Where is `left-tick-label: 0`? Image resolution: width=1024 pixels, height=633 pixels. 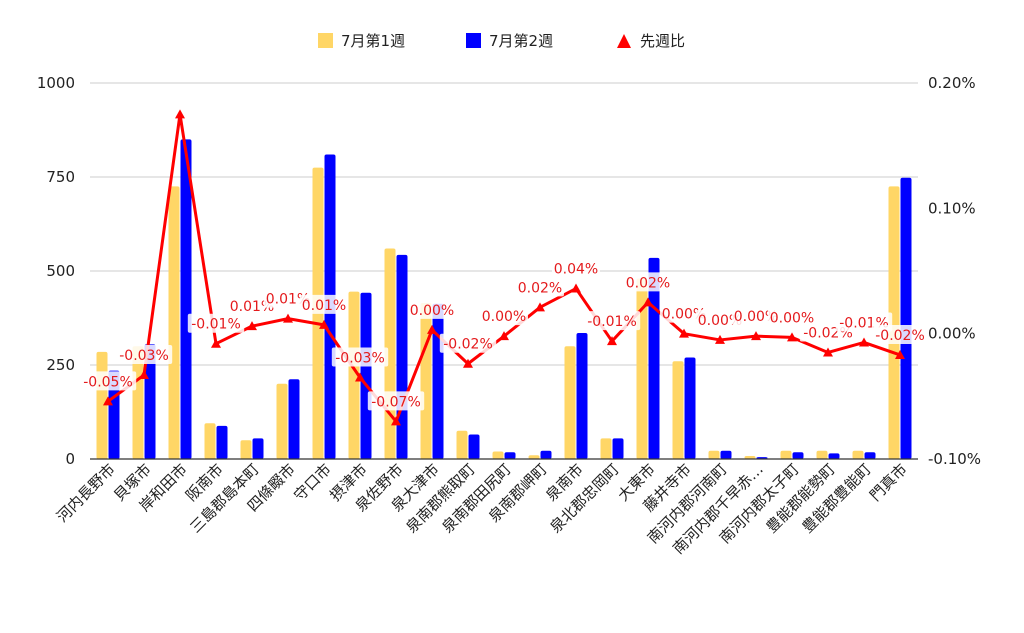
left-tick-label: 0 is located at coordinates (70, 459).